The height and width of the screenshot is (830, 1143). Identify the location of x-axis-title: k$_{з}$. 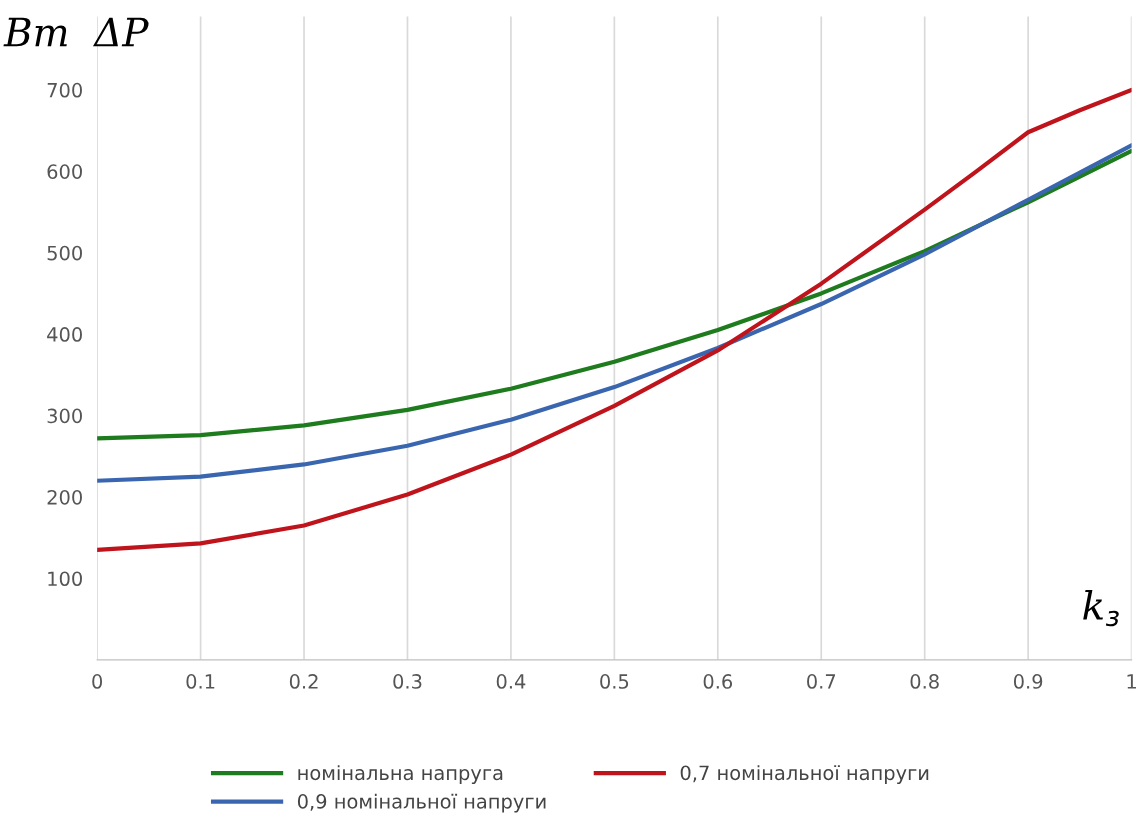
(1101, 608).